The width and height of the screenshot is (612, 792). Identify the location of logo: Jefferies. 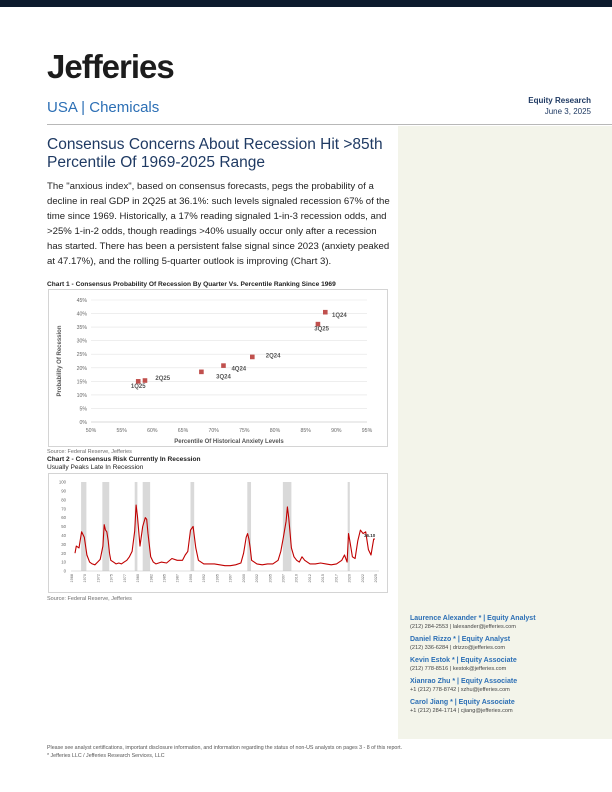
(111, 66).